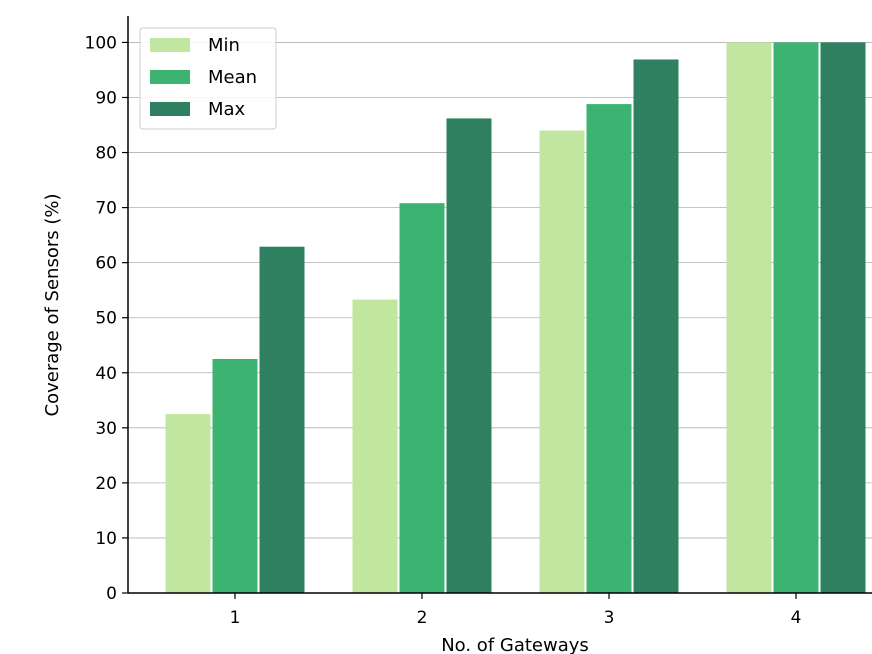 The width and height of the screenshot is (872, 654). I want to click on y-tick-label: 0, so click(111, 594).